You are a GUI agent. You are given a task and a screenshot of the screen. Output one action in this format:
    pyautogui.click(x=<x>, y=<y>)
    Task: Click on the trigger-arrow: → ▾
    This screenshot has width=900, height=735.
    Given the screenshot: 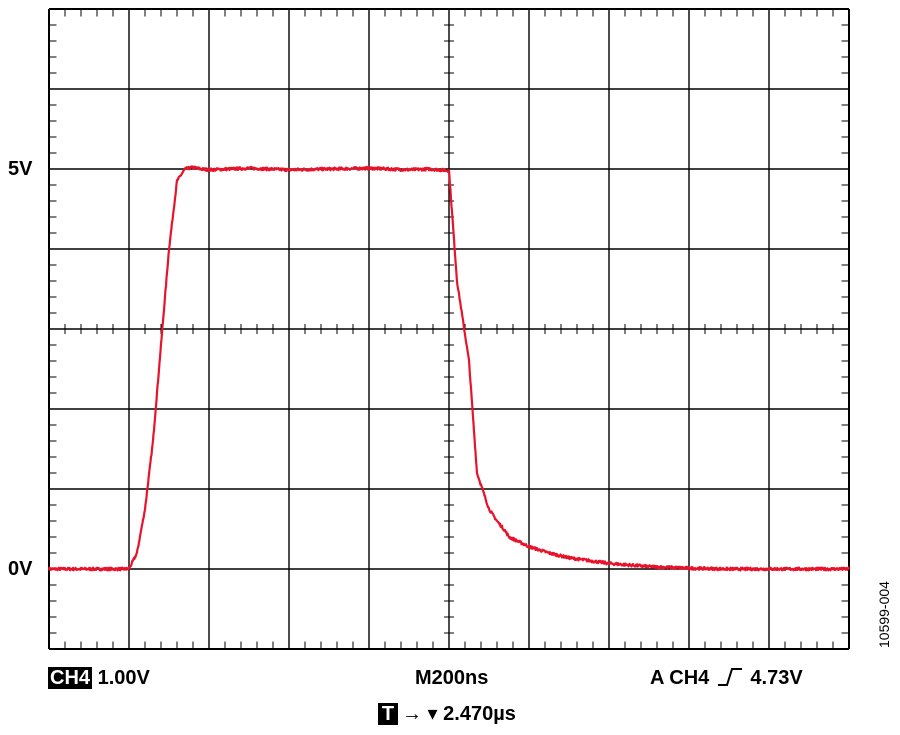 What is the action you would take?
    pyautogui.click(x=420, y=714)
    